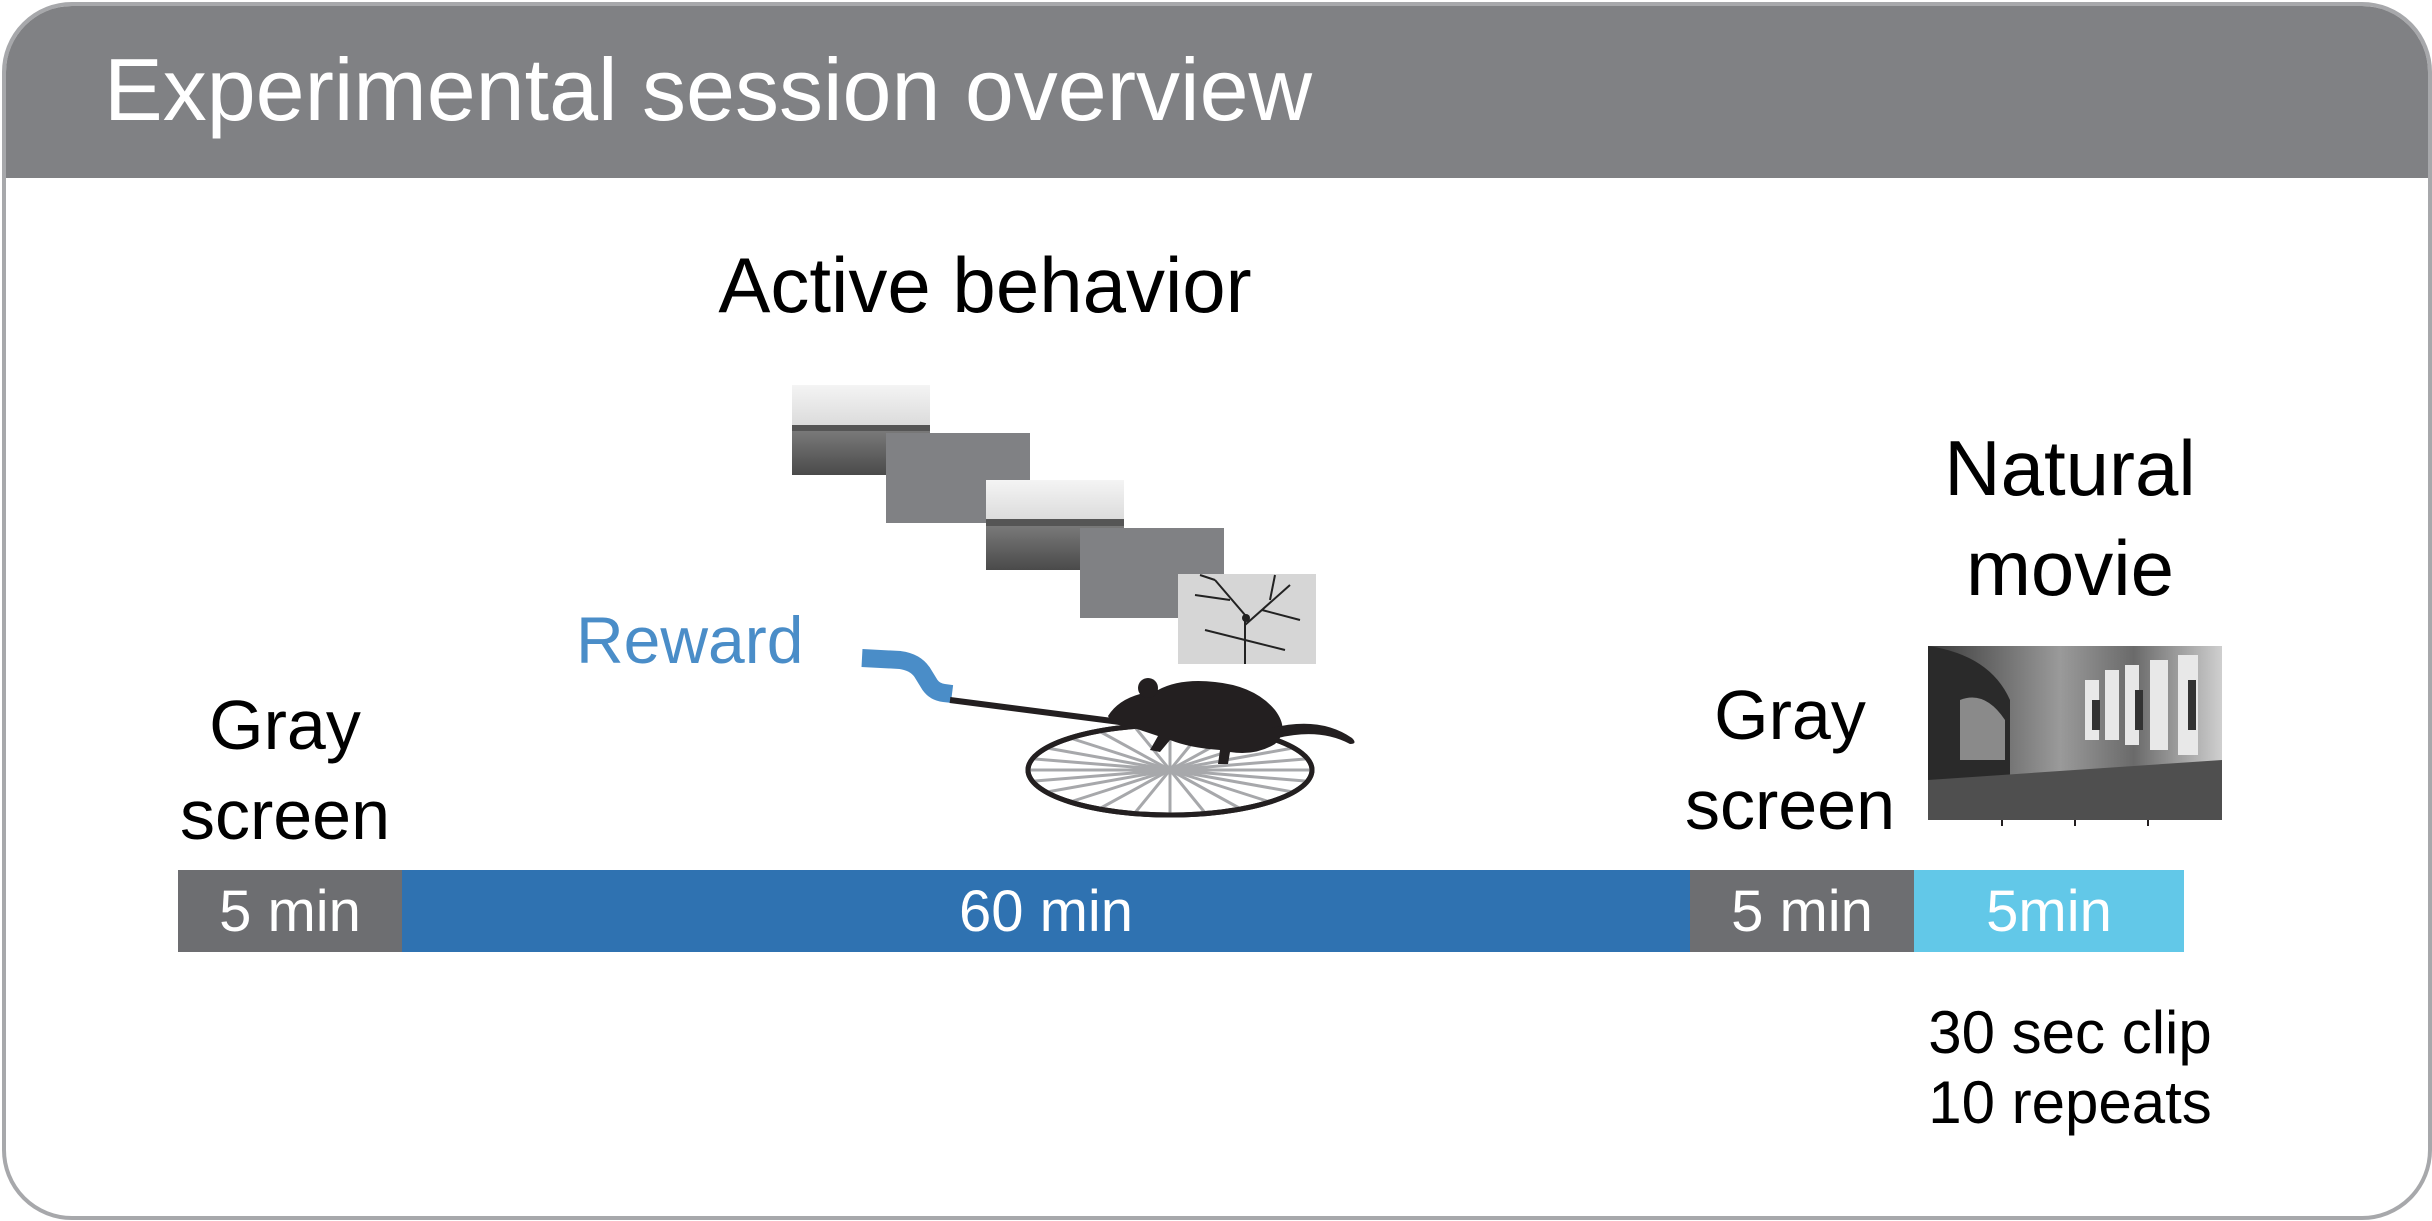 The height and width of the screenshot is (1221, 2432). I want to click on reward-label: Reward, so click(690, 640).